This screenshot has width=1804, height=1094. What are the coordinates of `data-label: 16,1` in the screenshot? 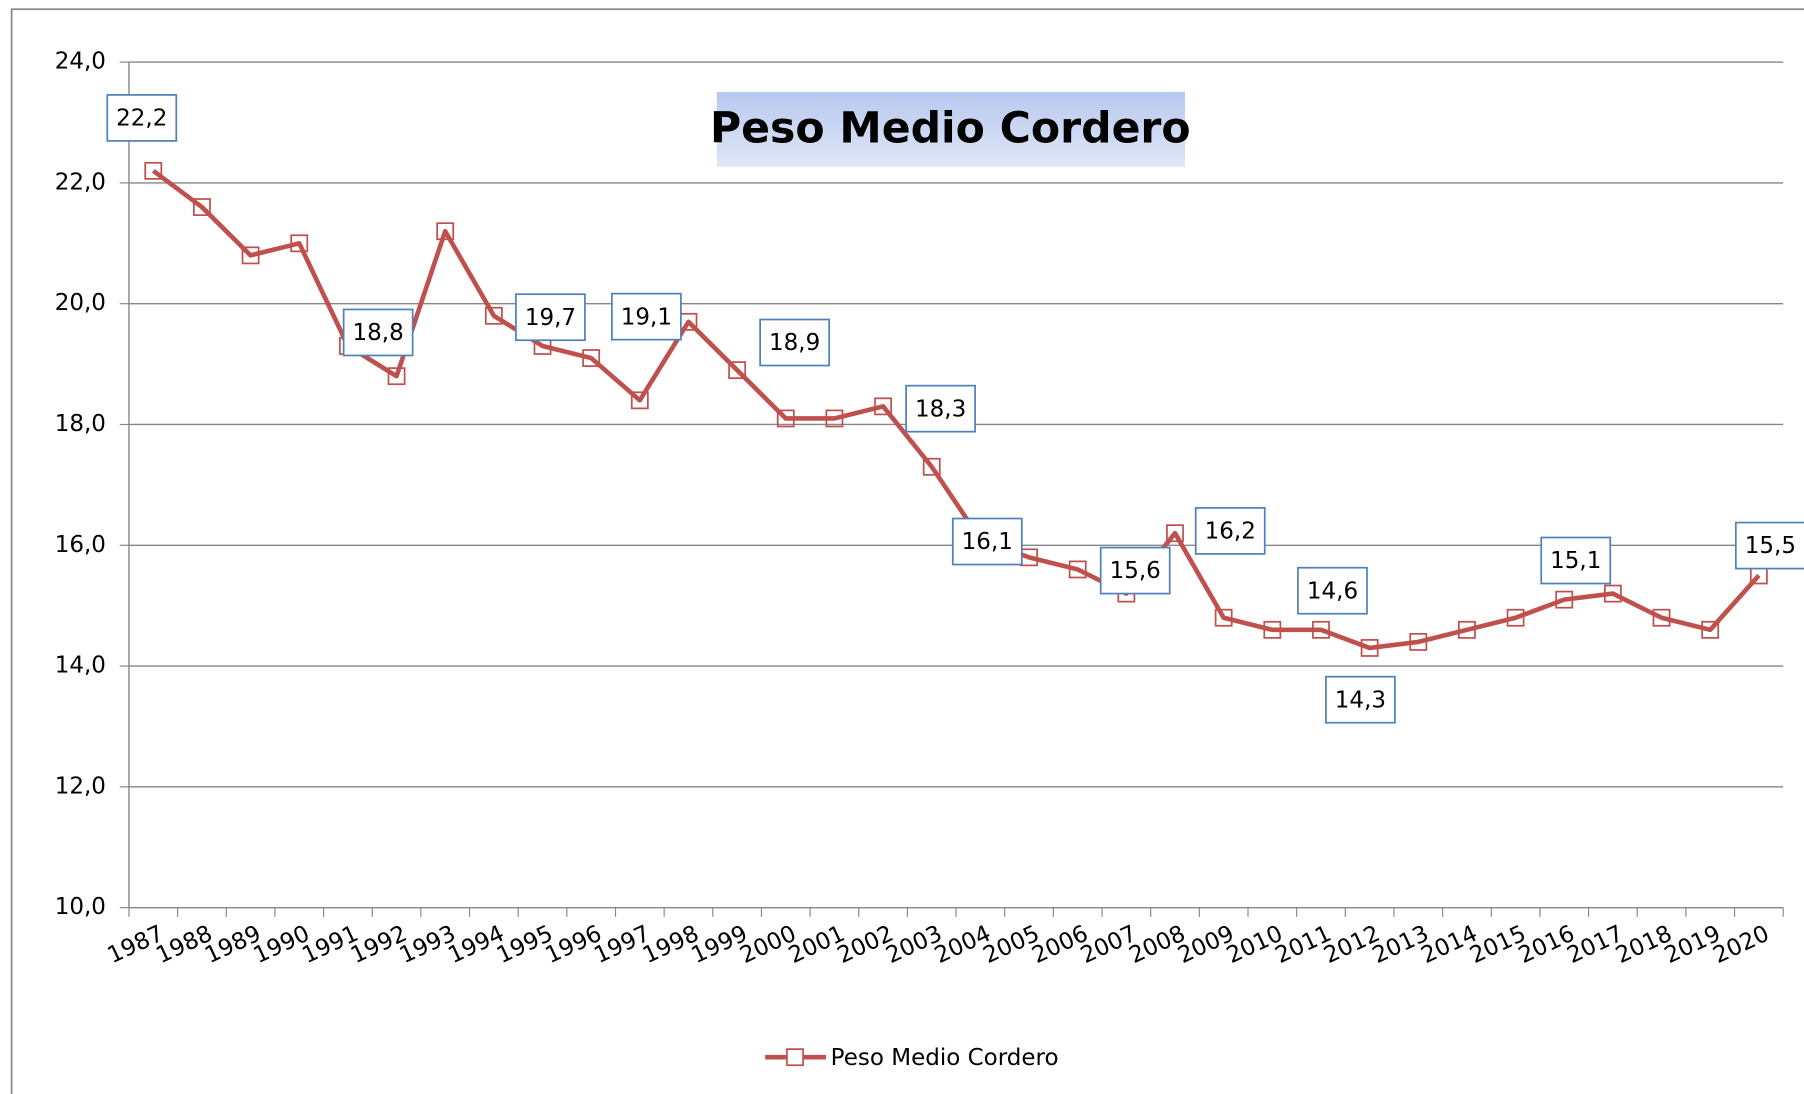 It's located at (987, 542).